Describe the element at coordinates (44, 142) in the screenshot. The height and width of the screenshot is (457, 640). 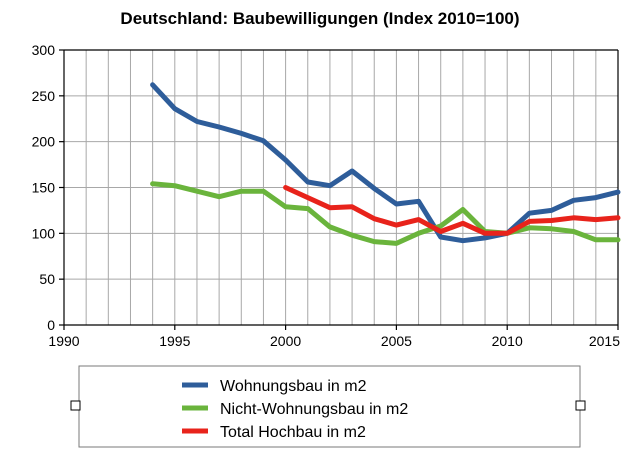
I see `y-tick-label: 200` at that location.